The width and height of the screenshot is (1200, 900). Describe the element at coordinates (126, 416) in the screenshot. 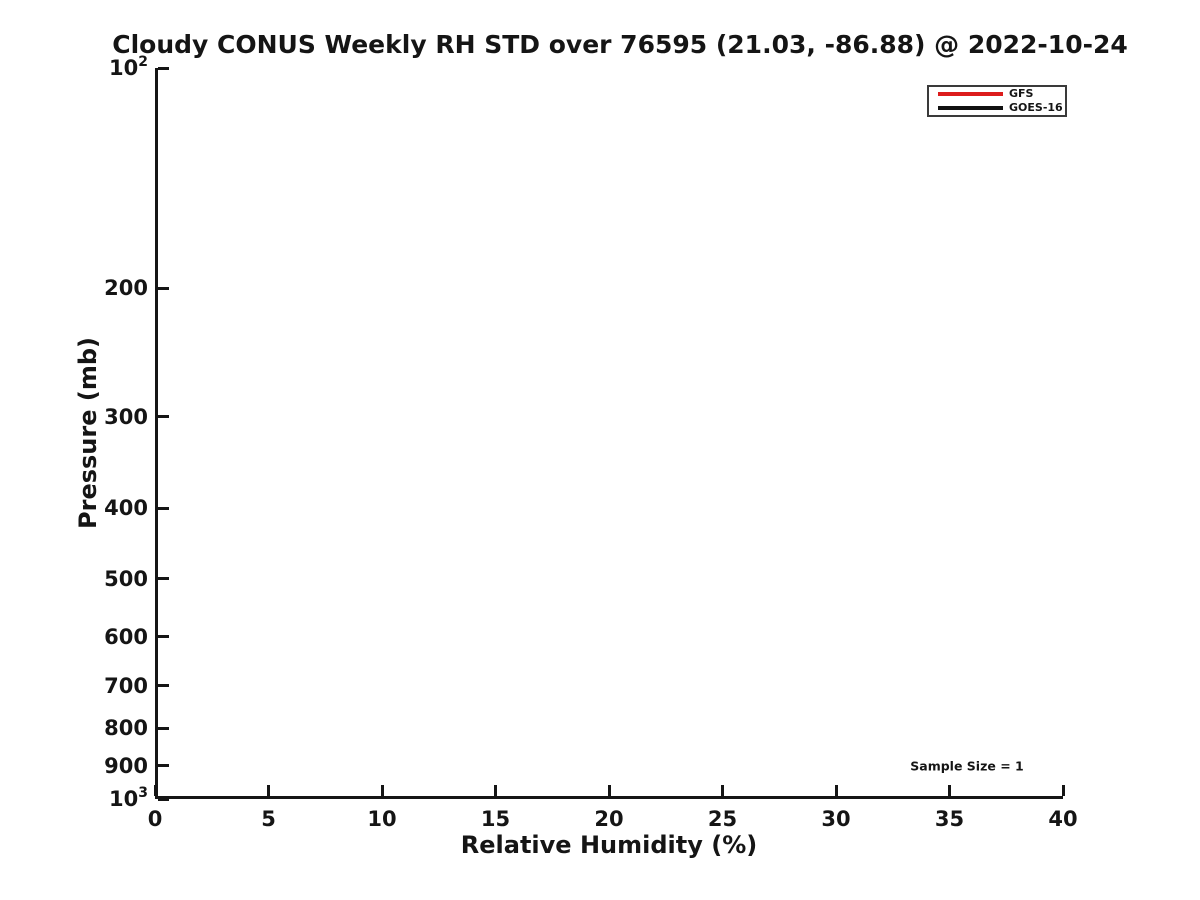

I see `y-tick-label: 300` at that location.